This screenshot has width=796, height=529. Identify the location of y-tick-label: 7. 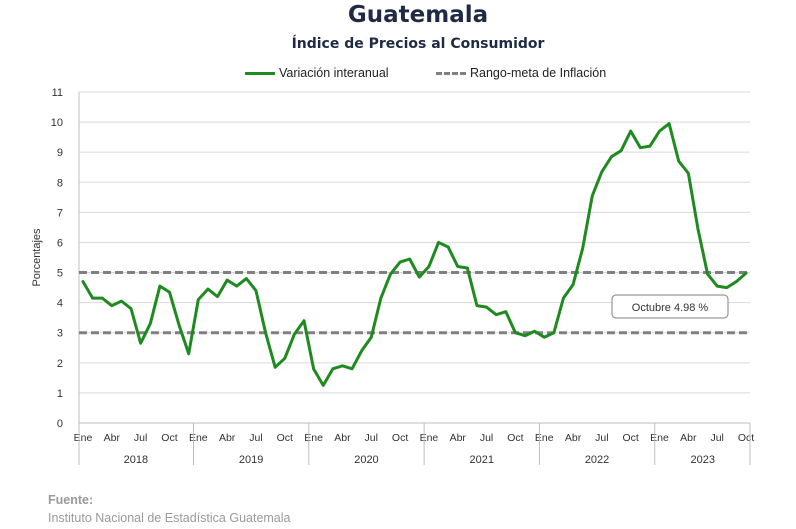
(60, 213).